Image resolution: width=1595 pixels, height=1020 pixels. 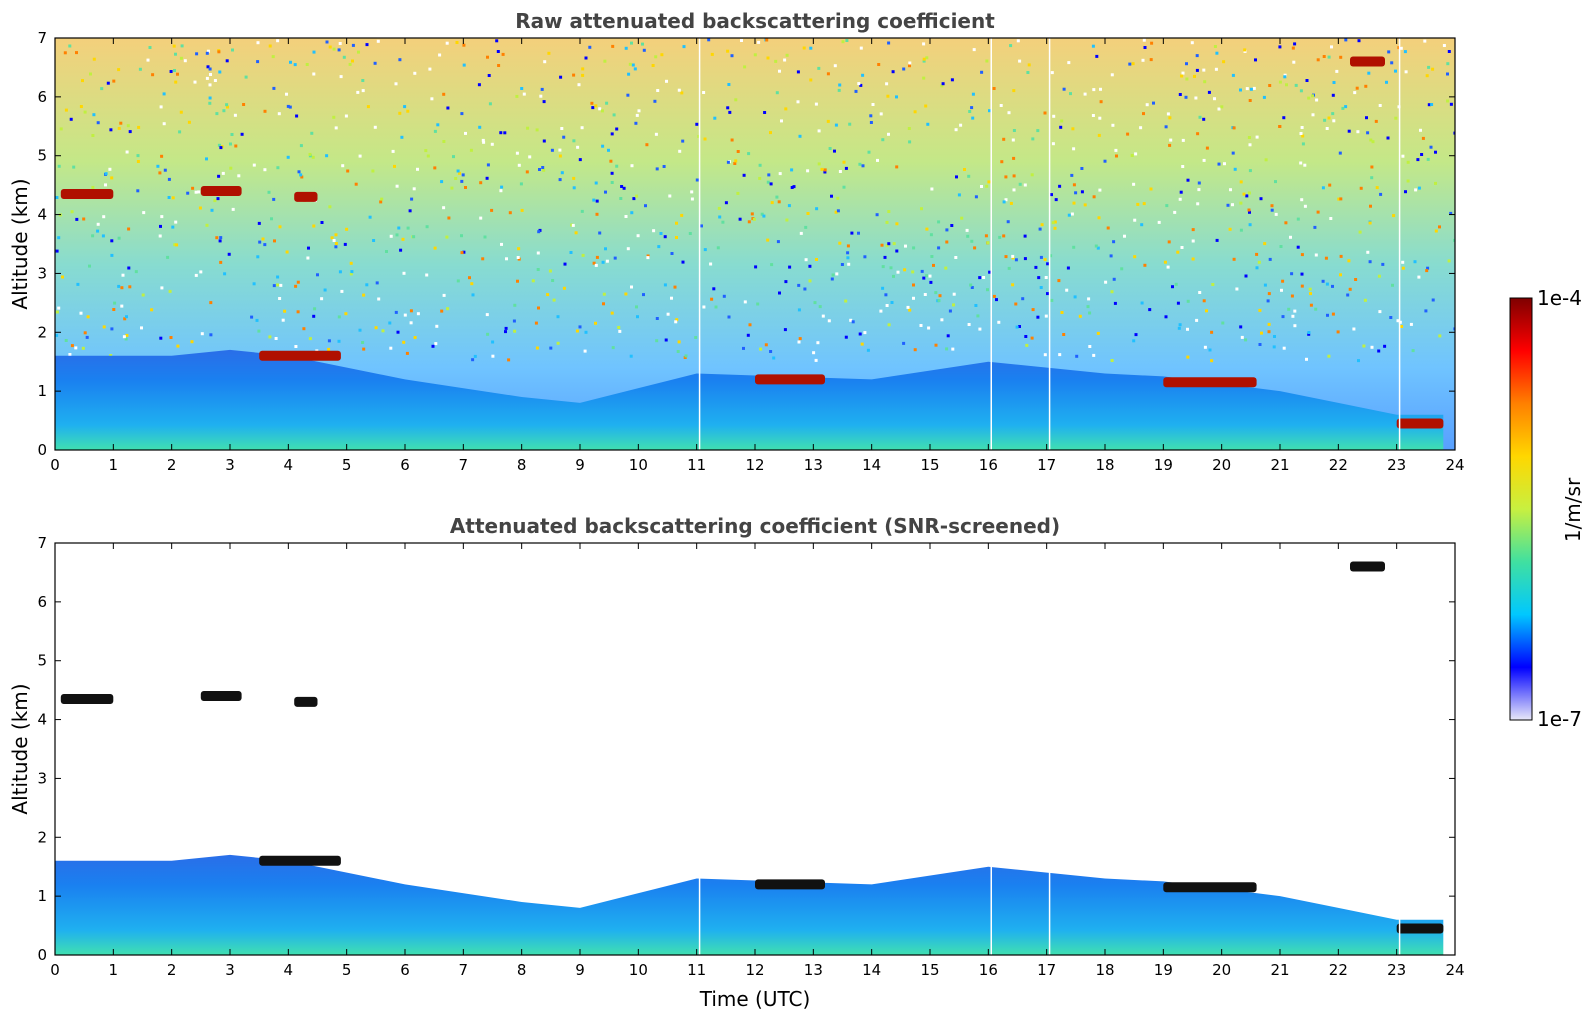 What do you see at coordinates (42, 661) in the screenshot?
I see `y-tick-label: 5` at bounding box center [42, 661].